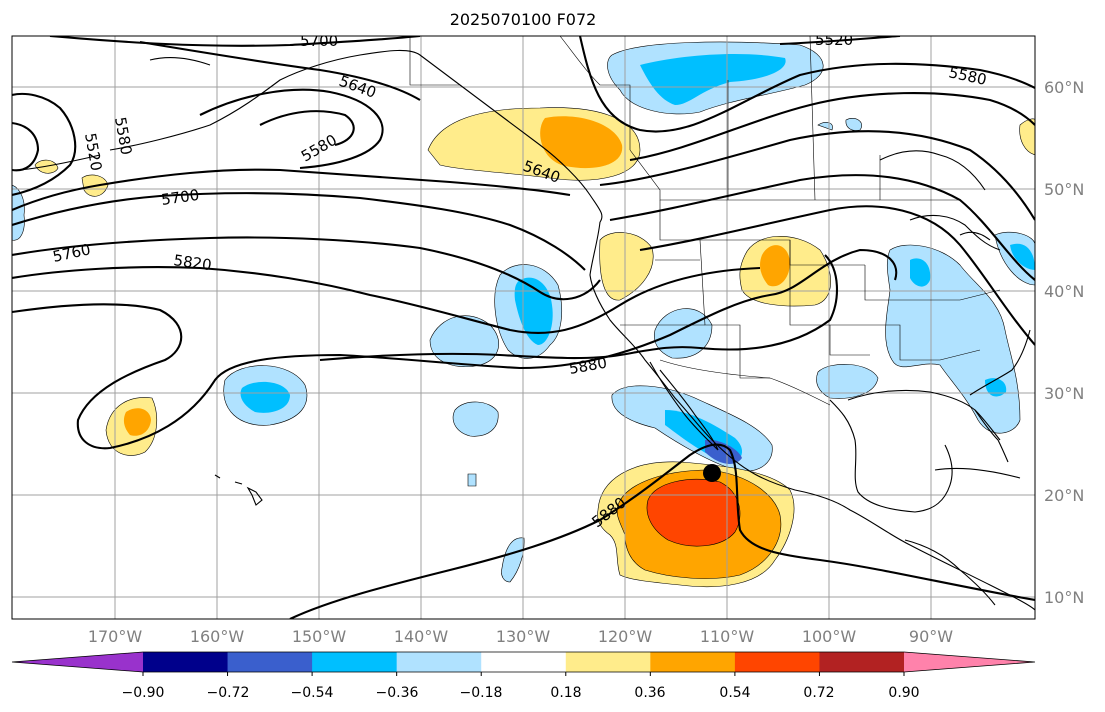 This screenshot has width=1105, height=712. What do you see at coordinates (217, 636) in the screenshot?
I see `lon-label: 160°W` at bounding box center [217, 636].